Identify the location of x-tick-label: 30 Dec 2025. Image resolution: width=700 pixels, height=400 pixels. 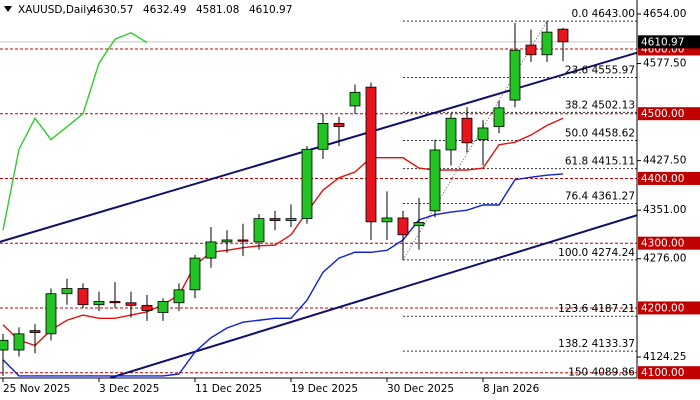
(420, 389).